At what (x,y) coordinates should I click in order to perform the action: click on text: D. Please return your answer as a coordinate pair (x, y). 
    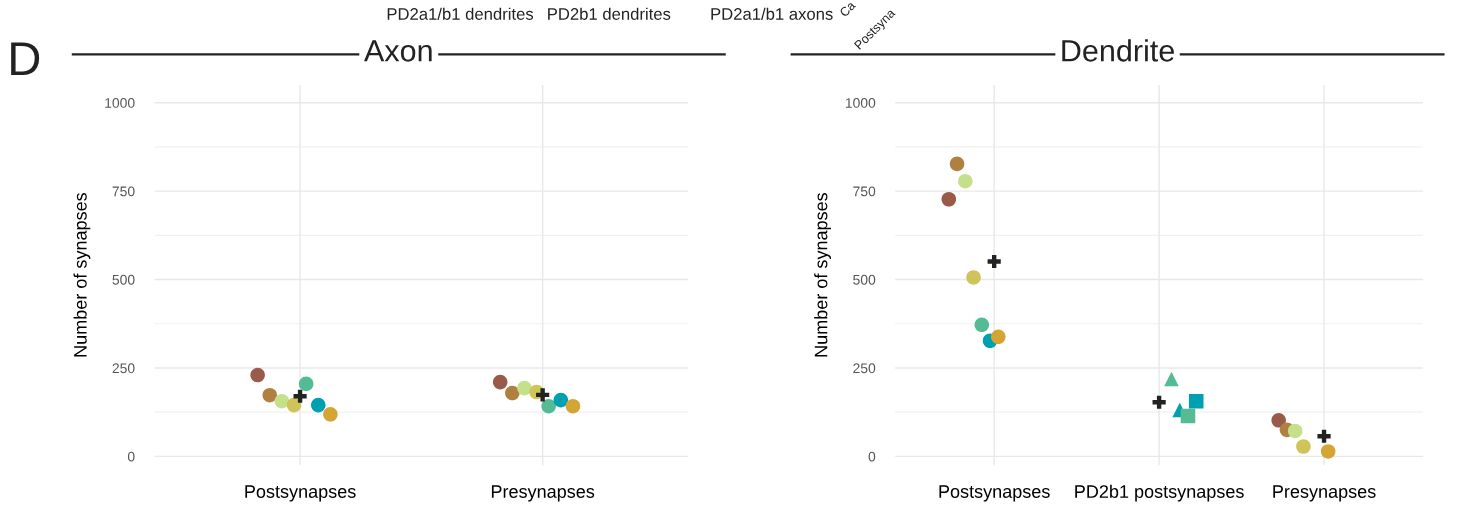
    Looking at the image, I should click on (25, 58).